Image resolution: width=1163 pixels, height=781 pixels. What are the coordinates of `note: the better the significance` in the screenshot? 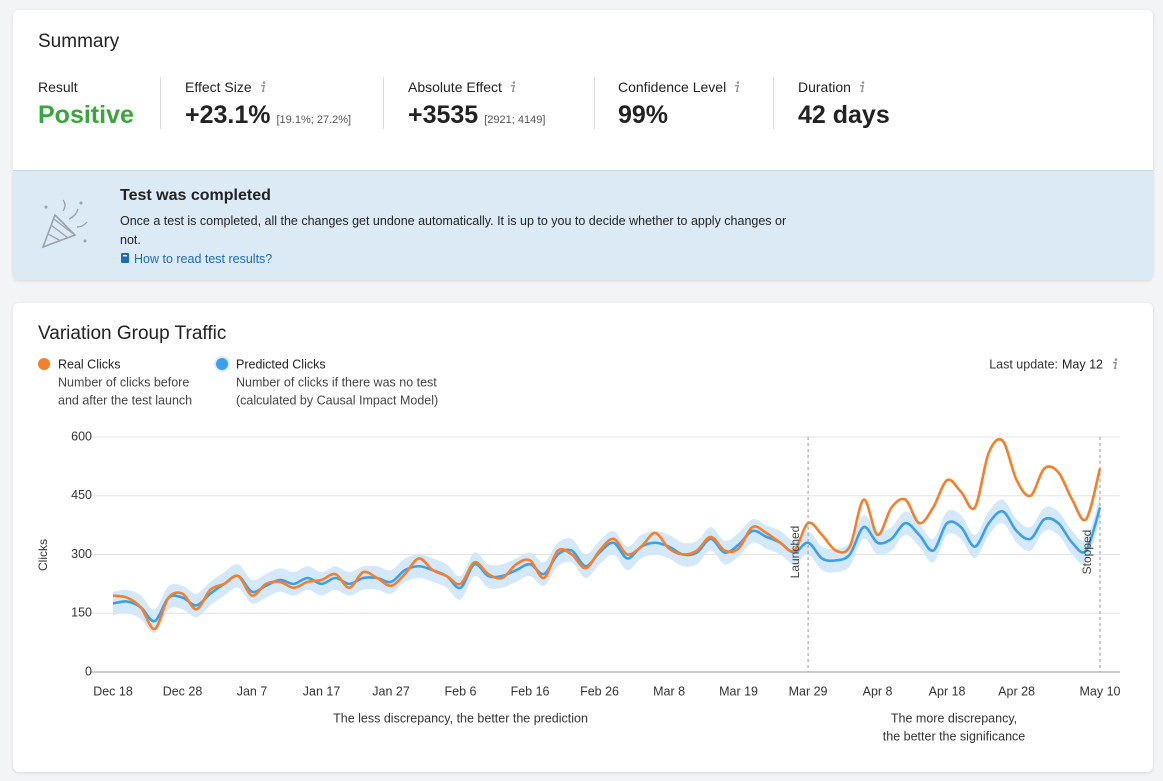 It's located at (954, 736).